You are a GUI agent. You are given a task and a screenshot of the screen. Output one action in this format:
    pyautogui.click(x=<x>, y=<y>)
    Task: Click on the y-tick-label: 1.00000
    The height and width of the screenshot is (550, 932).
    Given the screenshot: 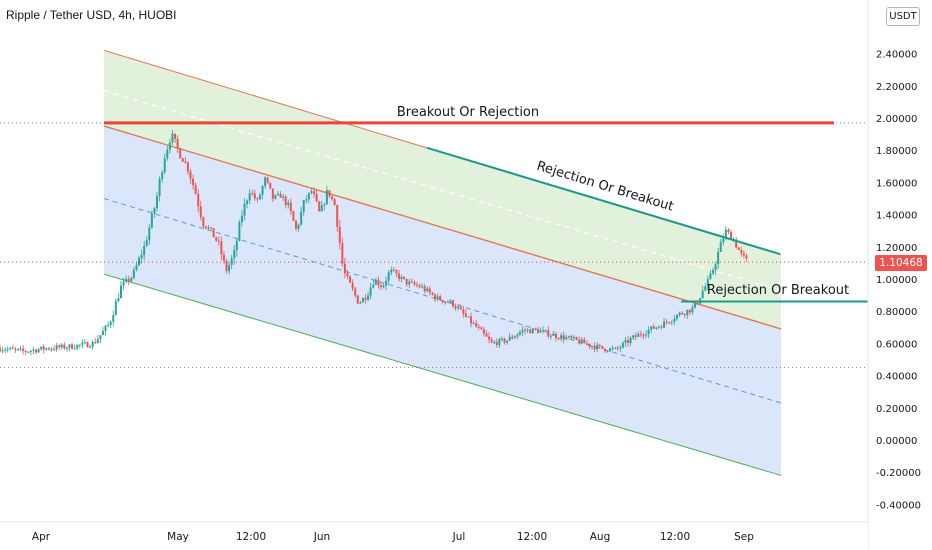 What is the action you would take?
    pyautogui.click(x=896, y=280)
    